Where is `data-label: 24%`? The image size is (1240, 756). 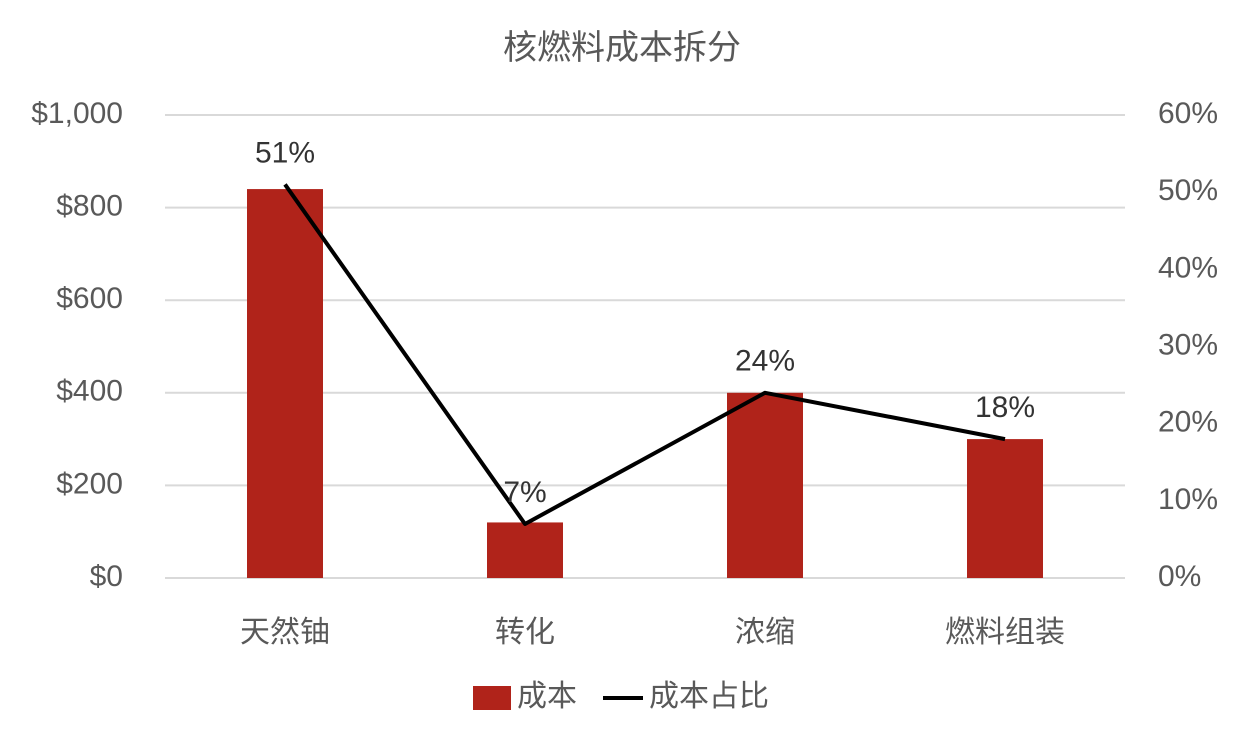 data-label: 24% is located at coordinates (765, 361).